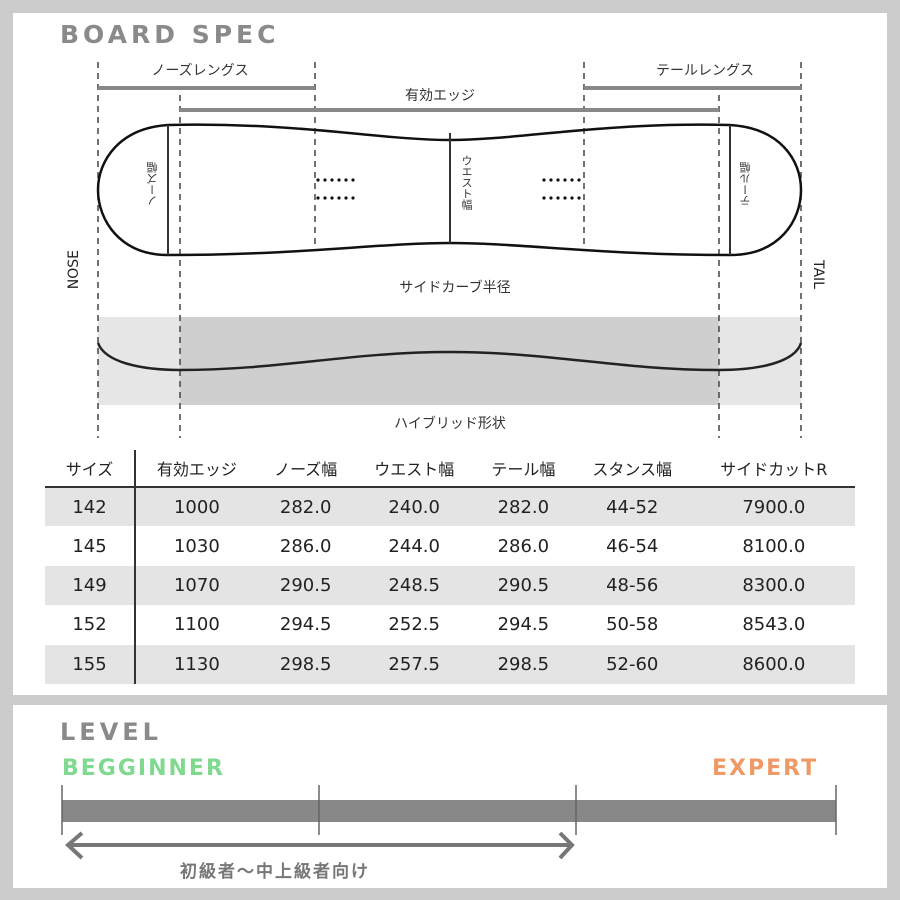 This screenshot has width=900, height=900. Describe the element at coordinates (305, 469) in the screenshot. I see `header-nose-width: ノーズ幅` at that location.